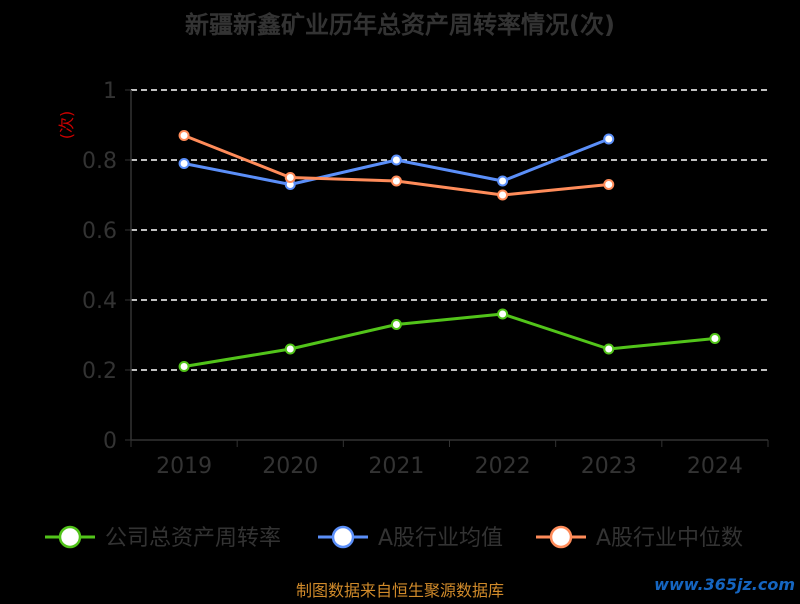 The width and height of the screenshot is (800, 604). Describe the element at coordinates (99, 371) in the screenshot. I see `y-tick-label: 0.2` at that location.